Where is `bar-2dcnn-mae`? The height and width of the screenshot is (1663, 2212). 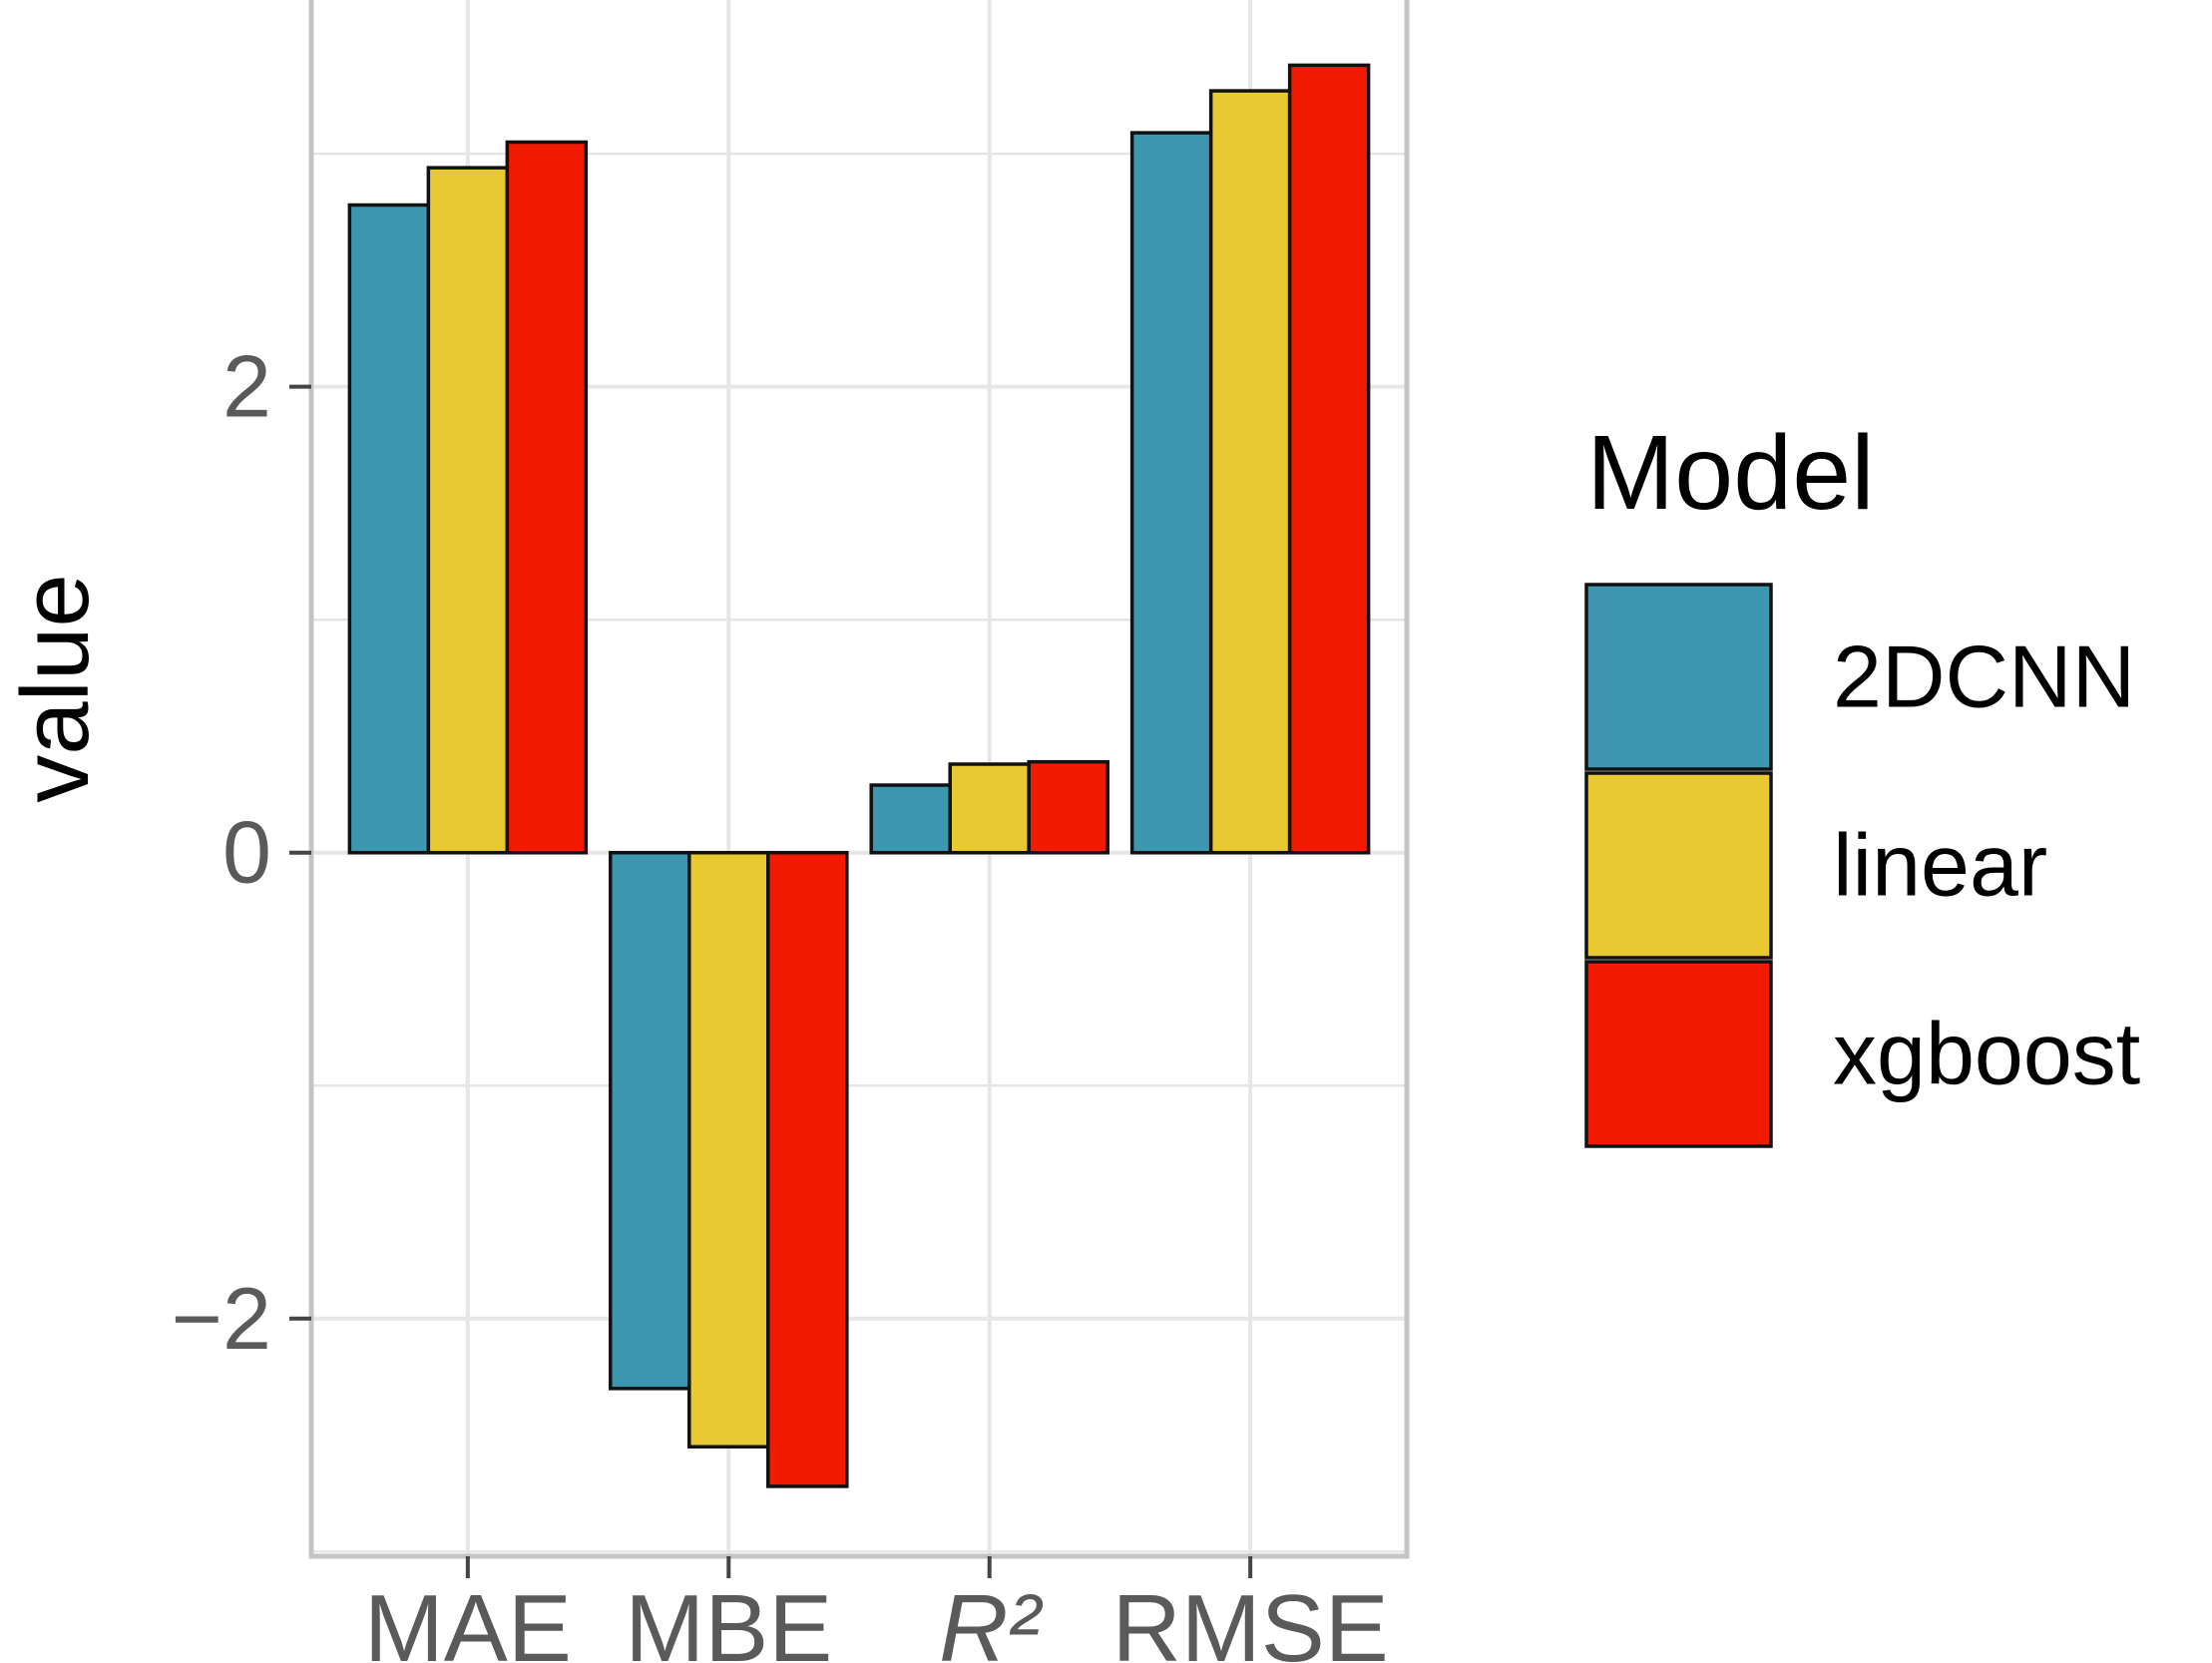 bar-2dcnn-mae is located at coordinates (389, 529).